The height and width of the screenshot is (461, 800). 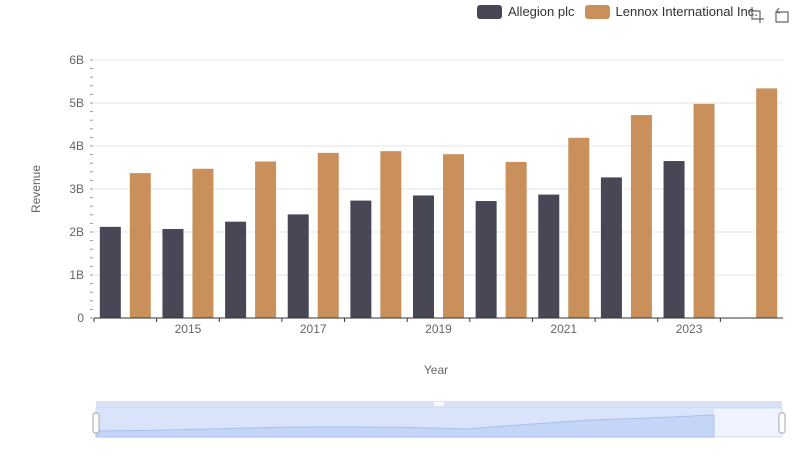 What do you see at coordinates (391, 234) in the screenshot?
I see `bar-lennox-2018` at bounding box center [391, 234].